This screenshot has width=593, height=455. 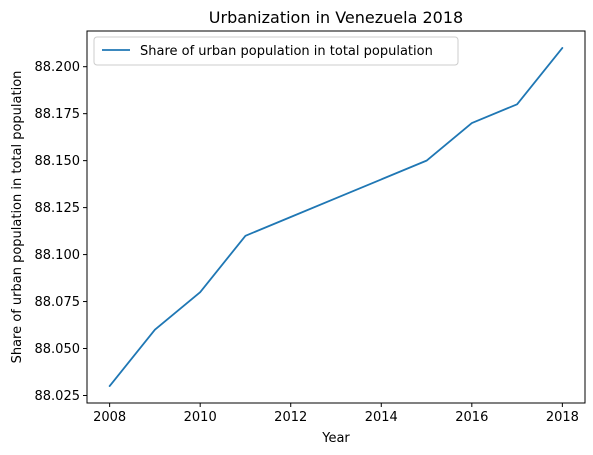 What do you see at coordinates (562, 417) in the screenshot?
I see `x-tick-label: 2018` at bounding box center [562, 417].